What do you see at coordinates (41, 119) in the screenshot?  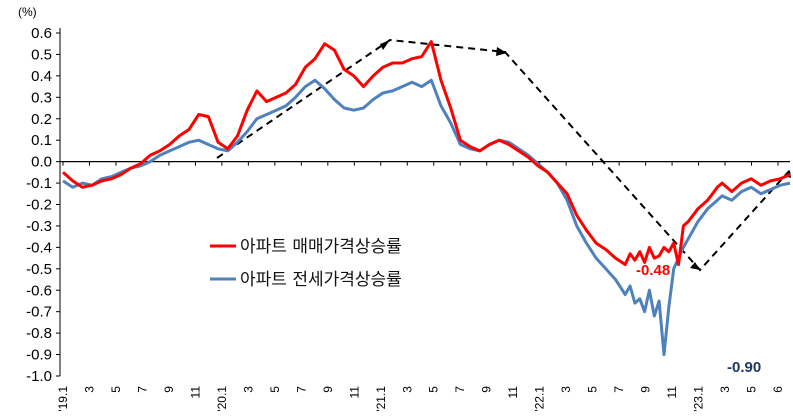 I see `y-tick-label: 0.2` at bounding box center [41, 119].